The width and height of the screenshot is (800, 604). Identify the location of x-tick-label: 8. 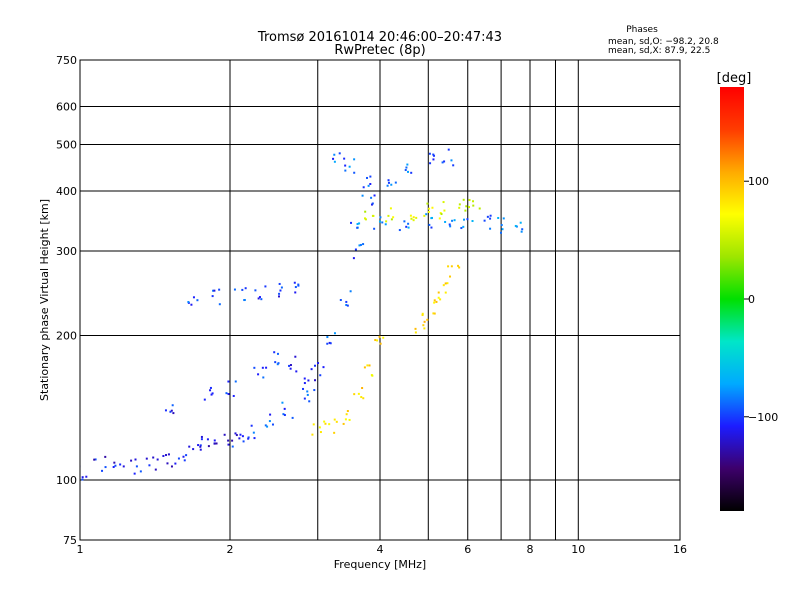
(530, 549).